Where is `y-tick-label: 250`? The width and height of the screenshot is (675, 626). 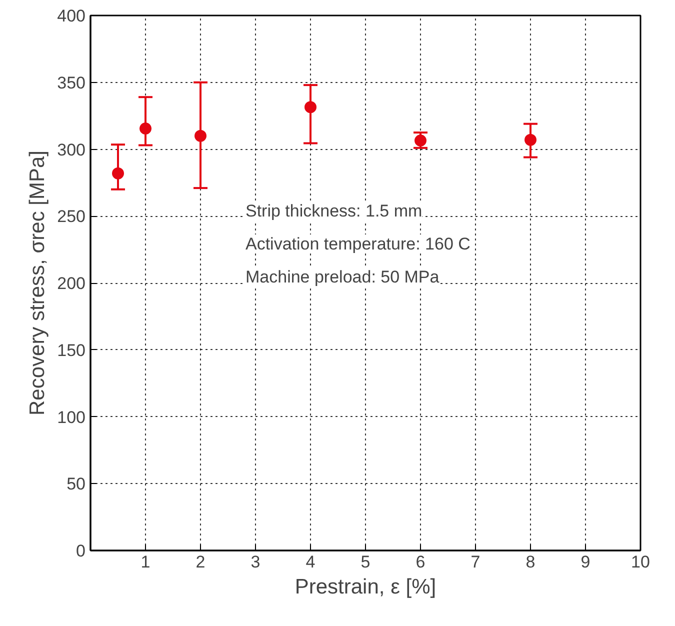
y-tick-label: 250 is located at coordinates (71, 216).